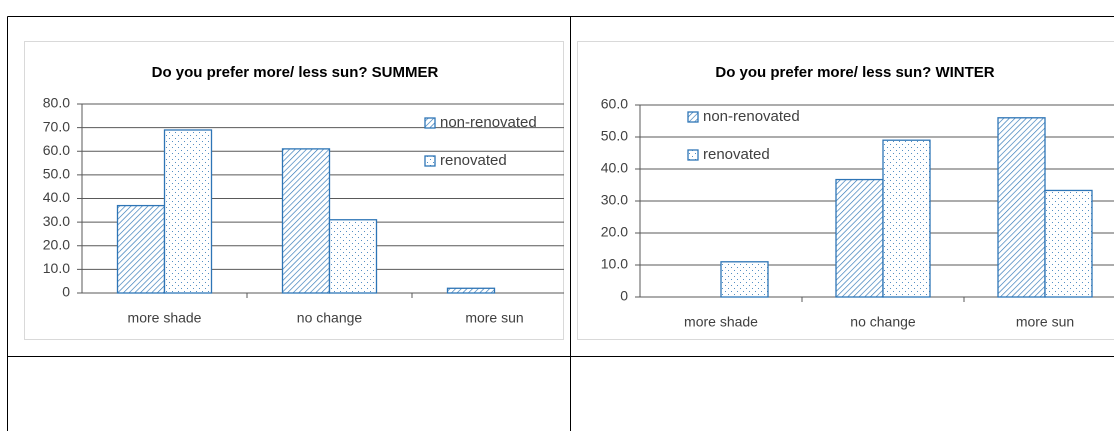  Describe the element at coordinates (854, 72) in the screenshot. I see `chart-title: Do you prefer more/ less sun? WINTER` at that location.